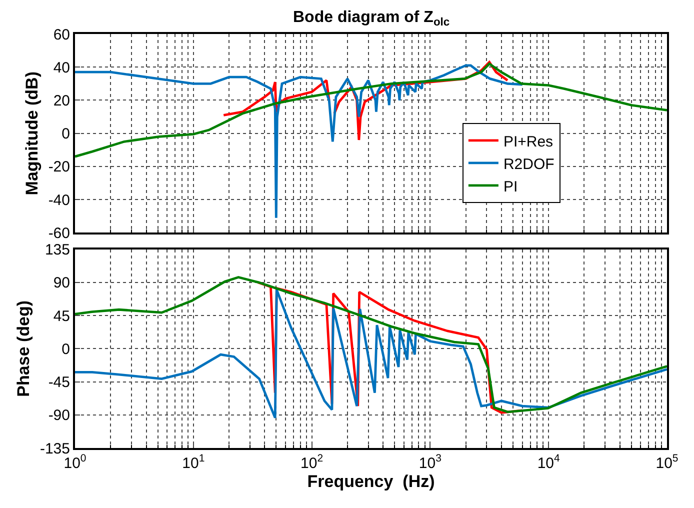 This screenshot has width=694, height=508. Describe the element at coordinates (61, 283) in the screenshot. I see `y-tick-label: 90` at that location.